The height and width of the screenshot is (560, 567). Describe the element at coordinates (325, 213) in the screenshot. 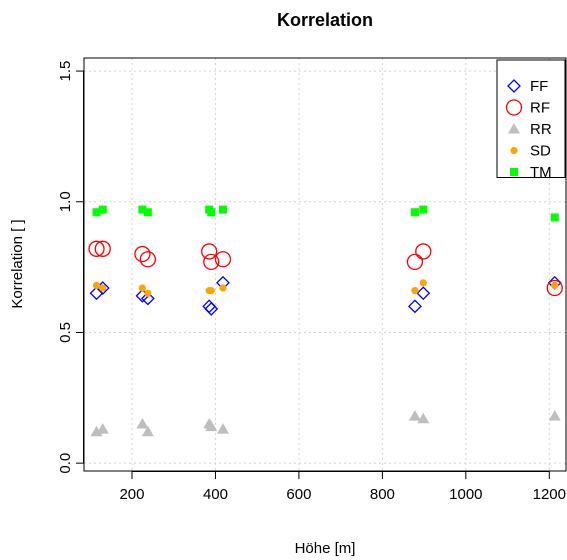

I see `series-tm` at that location.